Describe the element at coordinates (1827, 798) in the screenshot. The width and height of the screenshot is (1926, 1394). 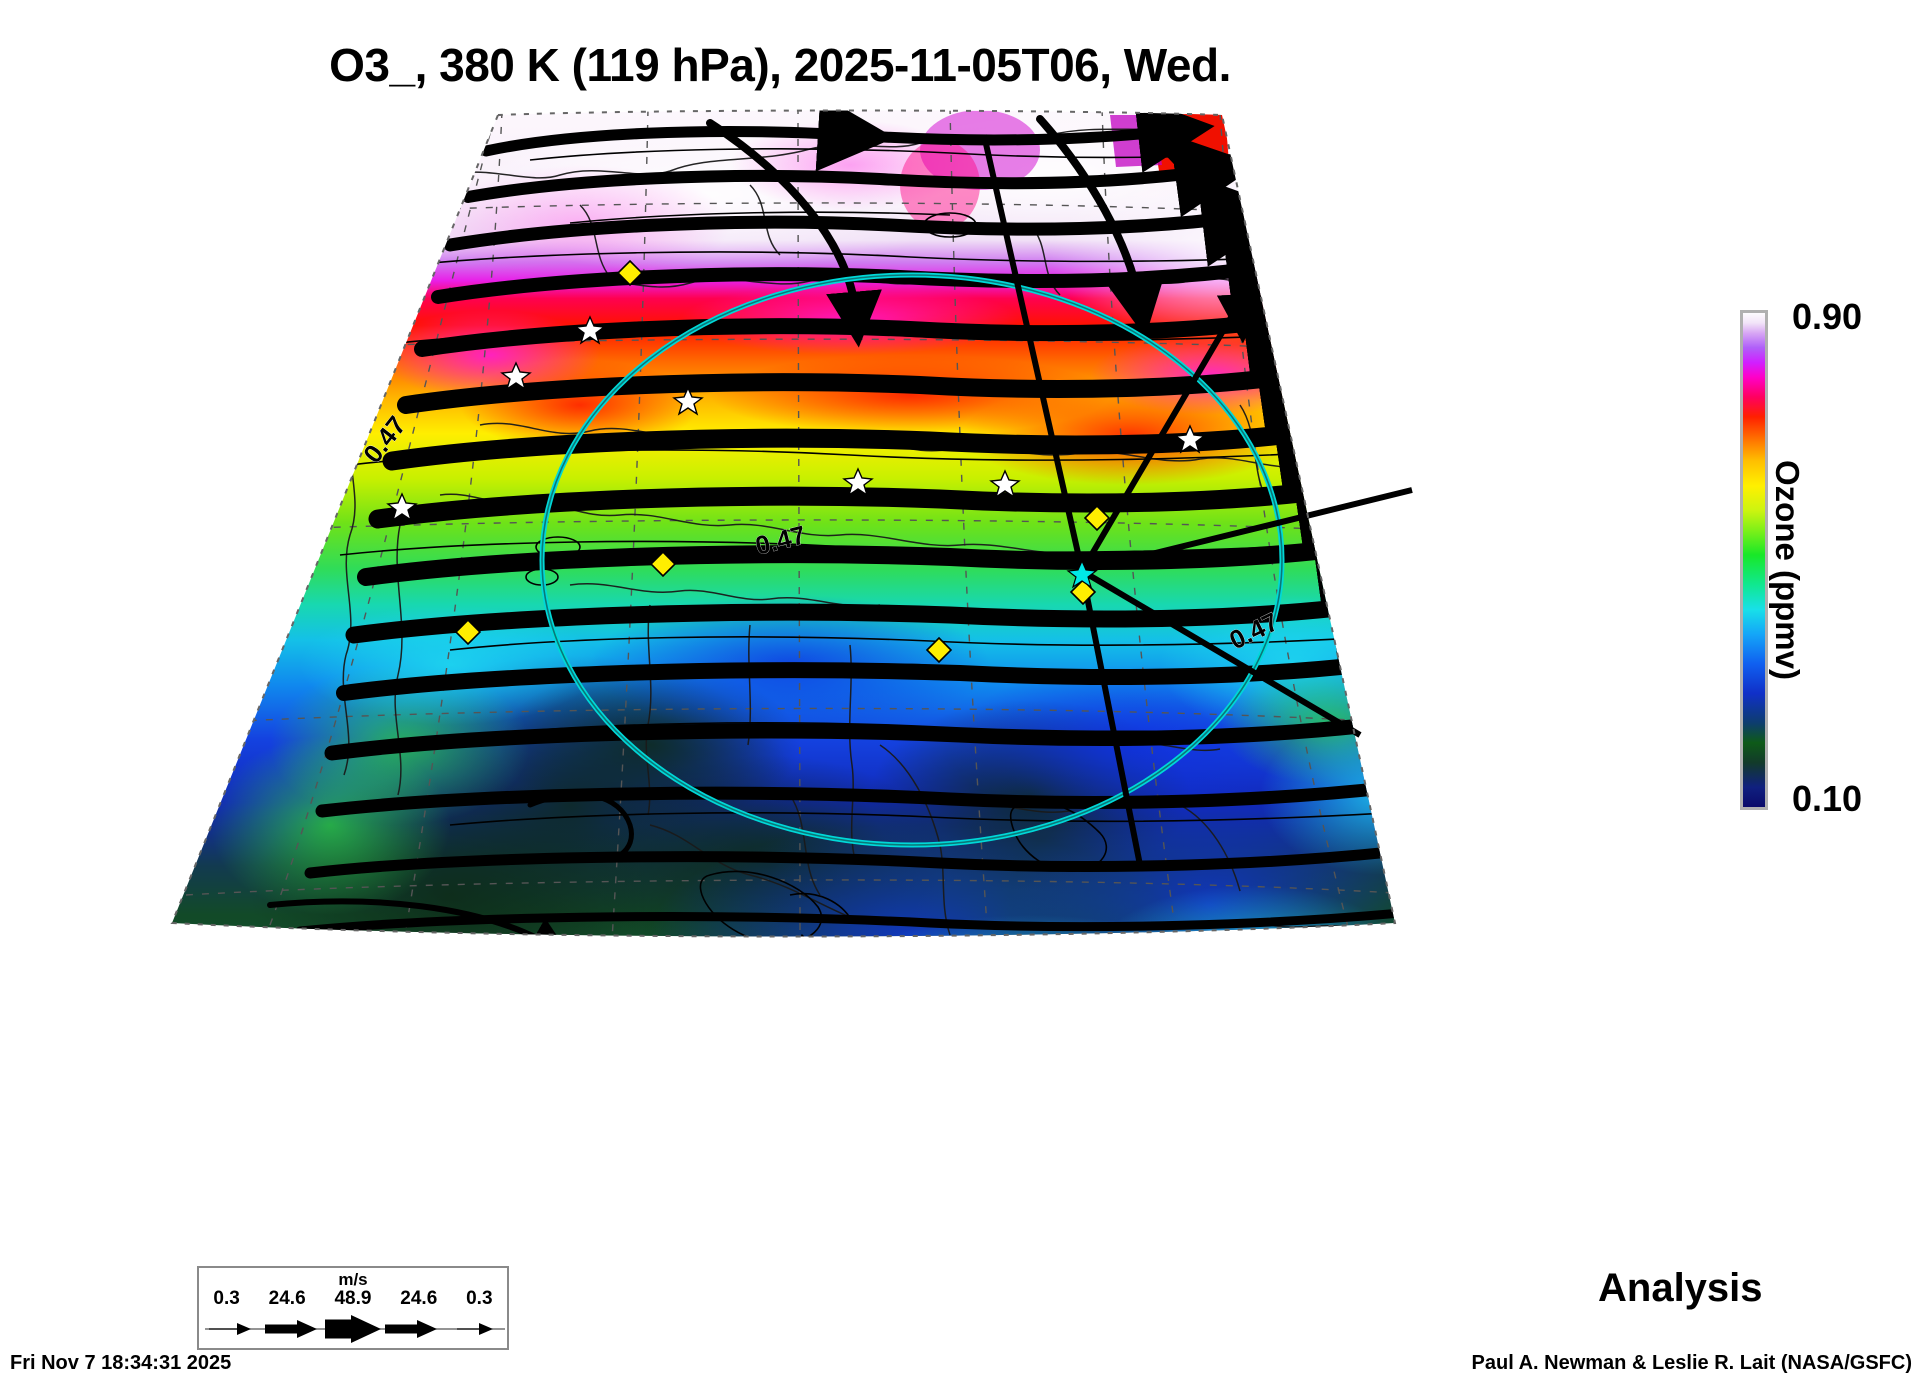
I see `colorbar-min-label: 0.10` at that location.